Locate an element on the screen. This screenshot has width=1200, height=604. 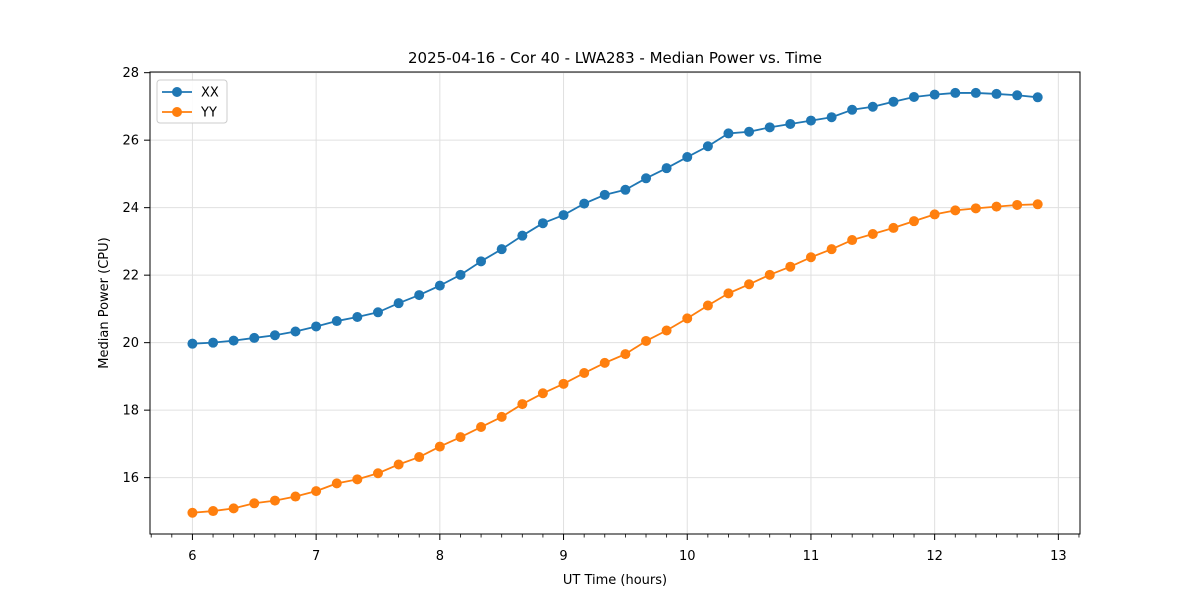
x-tick-label: 7 is located at coordinates (316, 556).